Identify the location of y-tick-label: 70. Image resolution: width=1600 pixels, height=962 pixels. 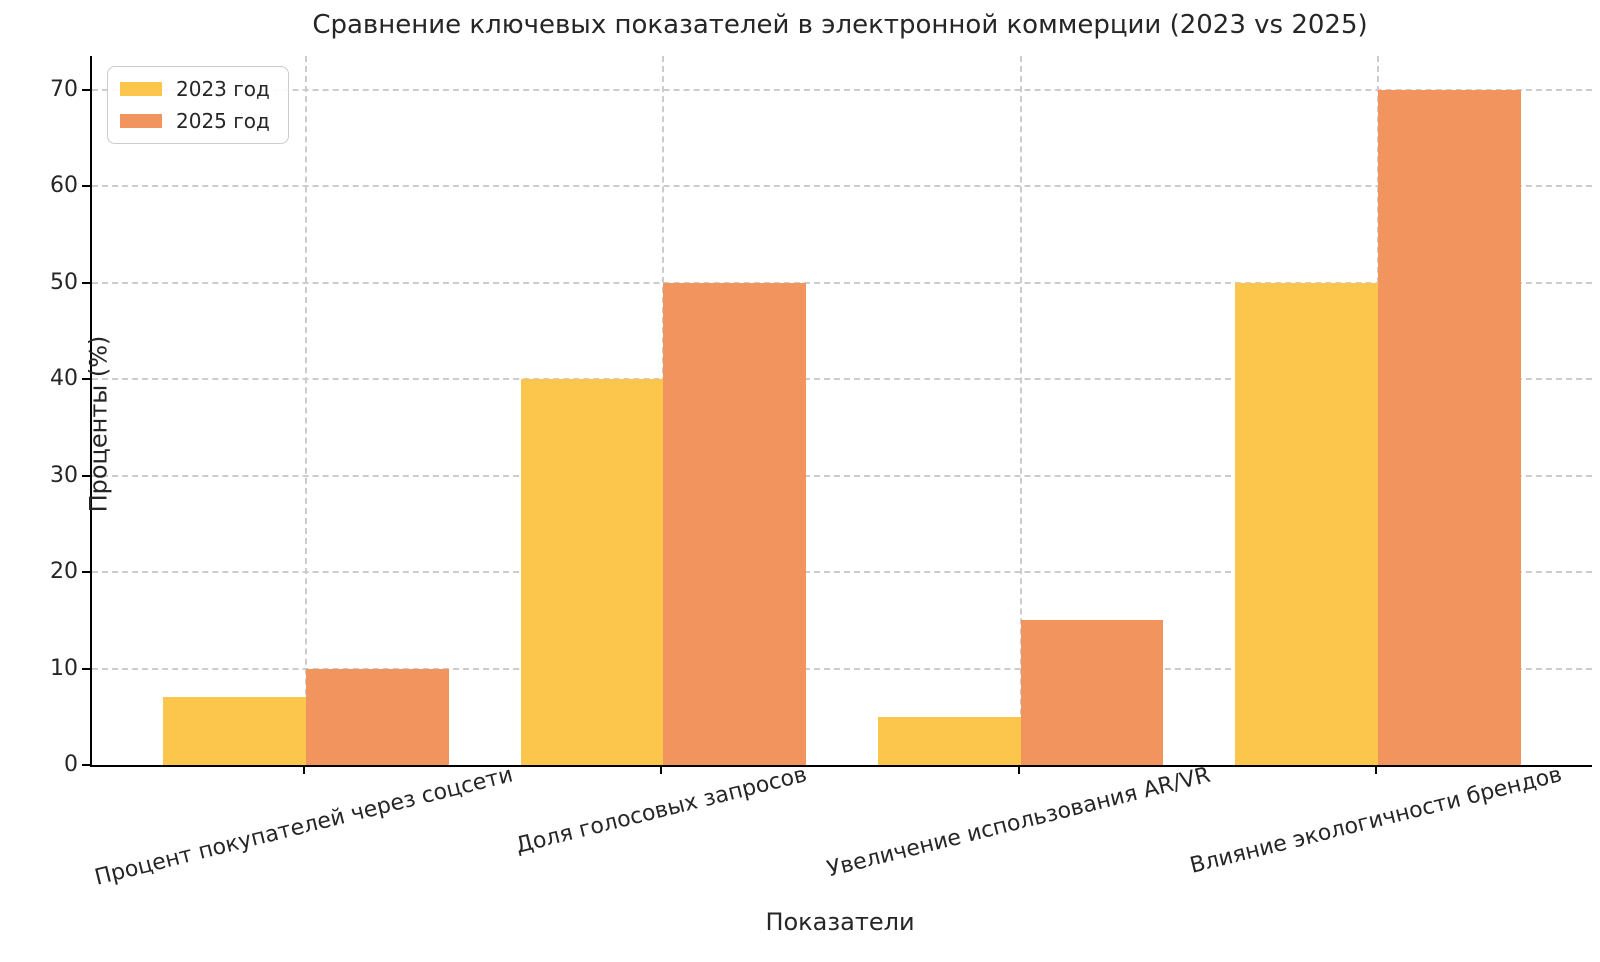
(64, 89).